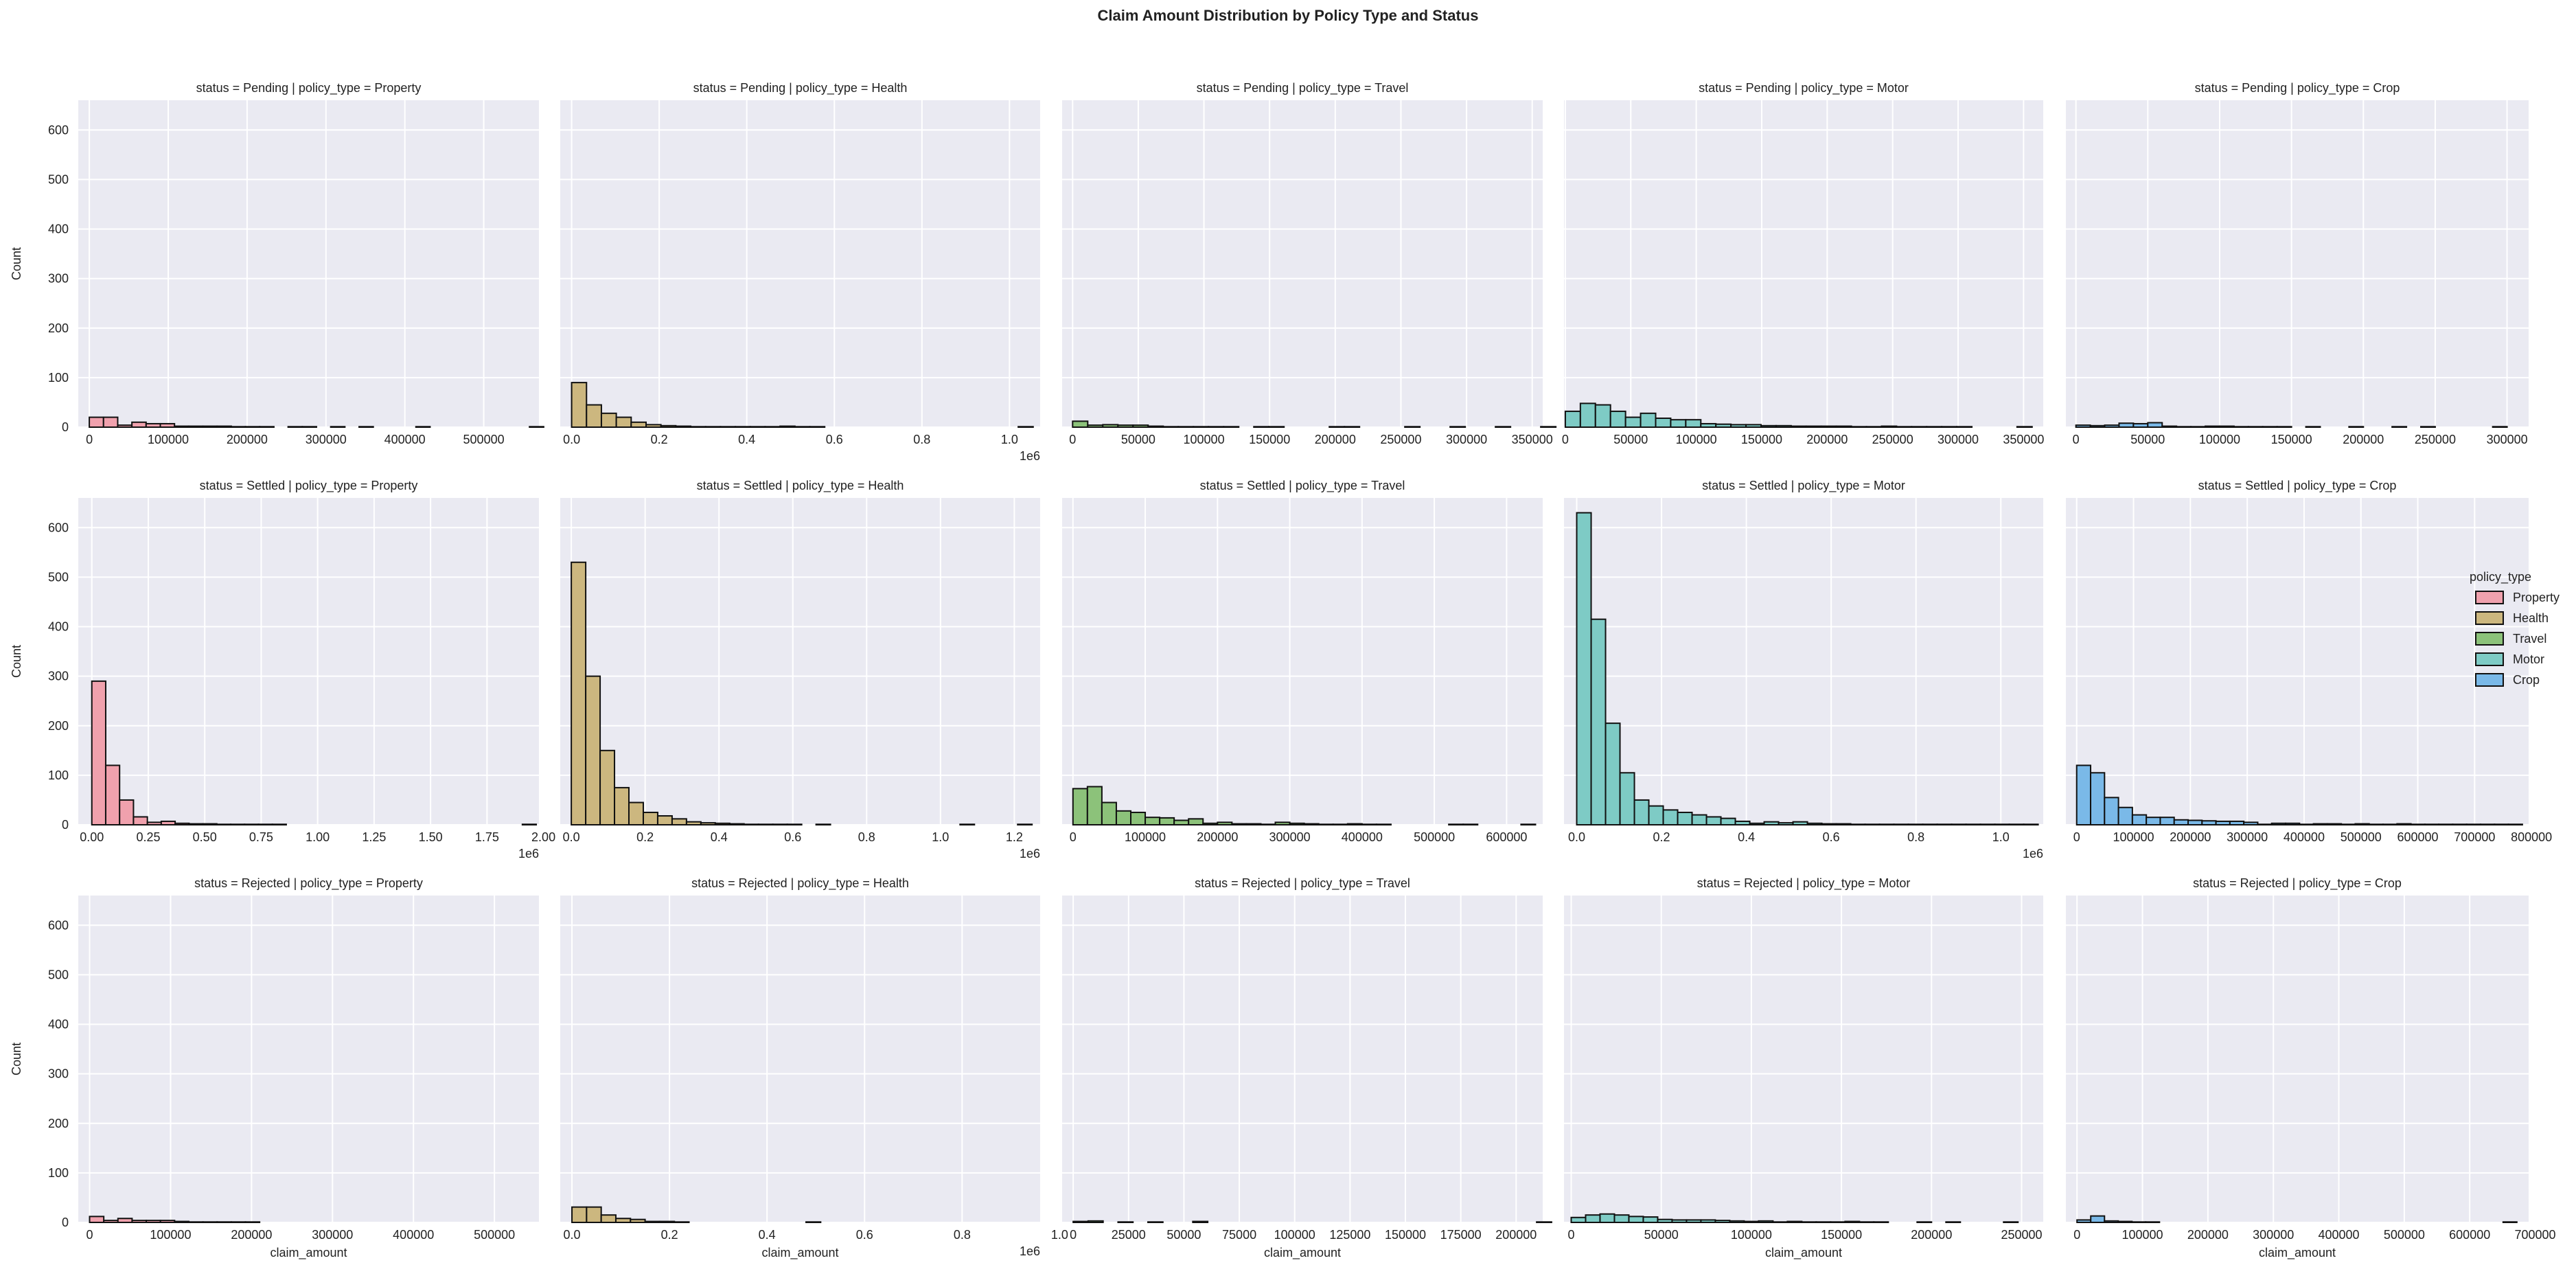  What do you see at coordinates (16, 661) in the screenshot?
I see `y-axis-label: Count` at bounding box center [16, 661].